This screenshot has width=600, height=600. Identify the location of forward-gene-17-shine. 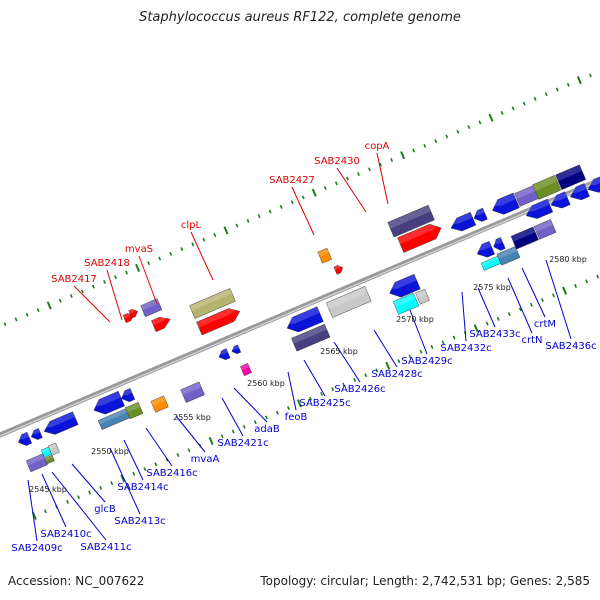
(537, 206).